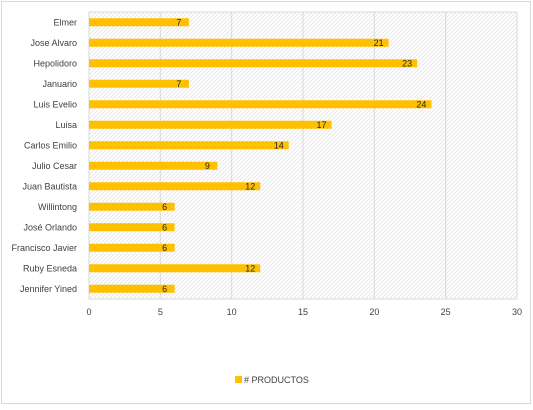  What do you see at coordinates (232, 312) in the screenshot?
I see `x-tick-label: 10` at bounding box center [232, 312].